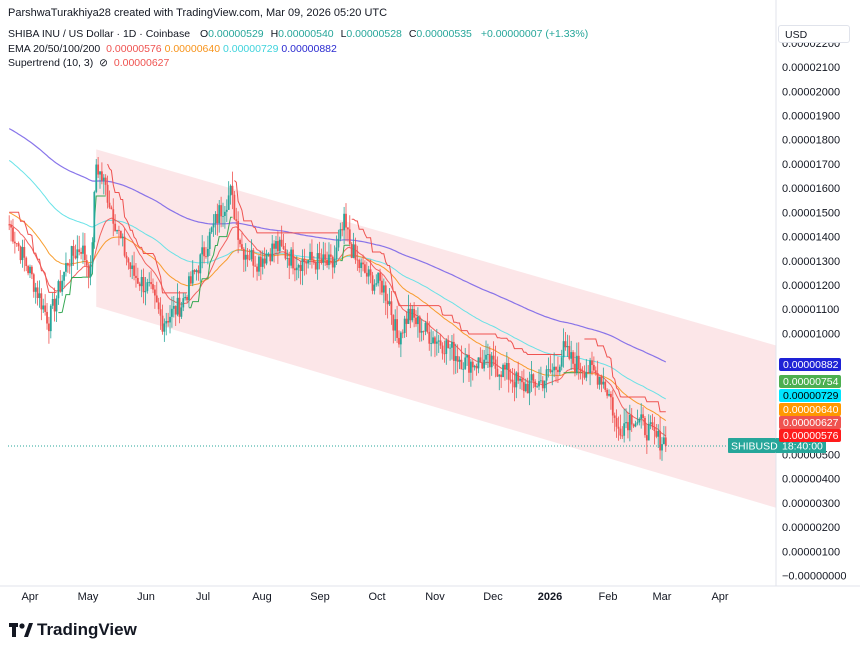 Image resolution: width=860 pixels, height=653 pixels. What do you see at coordinates (811, 116) in the screenshot?
I see `price-tick-label: 0.00001900` at bounding box center [811, 116].